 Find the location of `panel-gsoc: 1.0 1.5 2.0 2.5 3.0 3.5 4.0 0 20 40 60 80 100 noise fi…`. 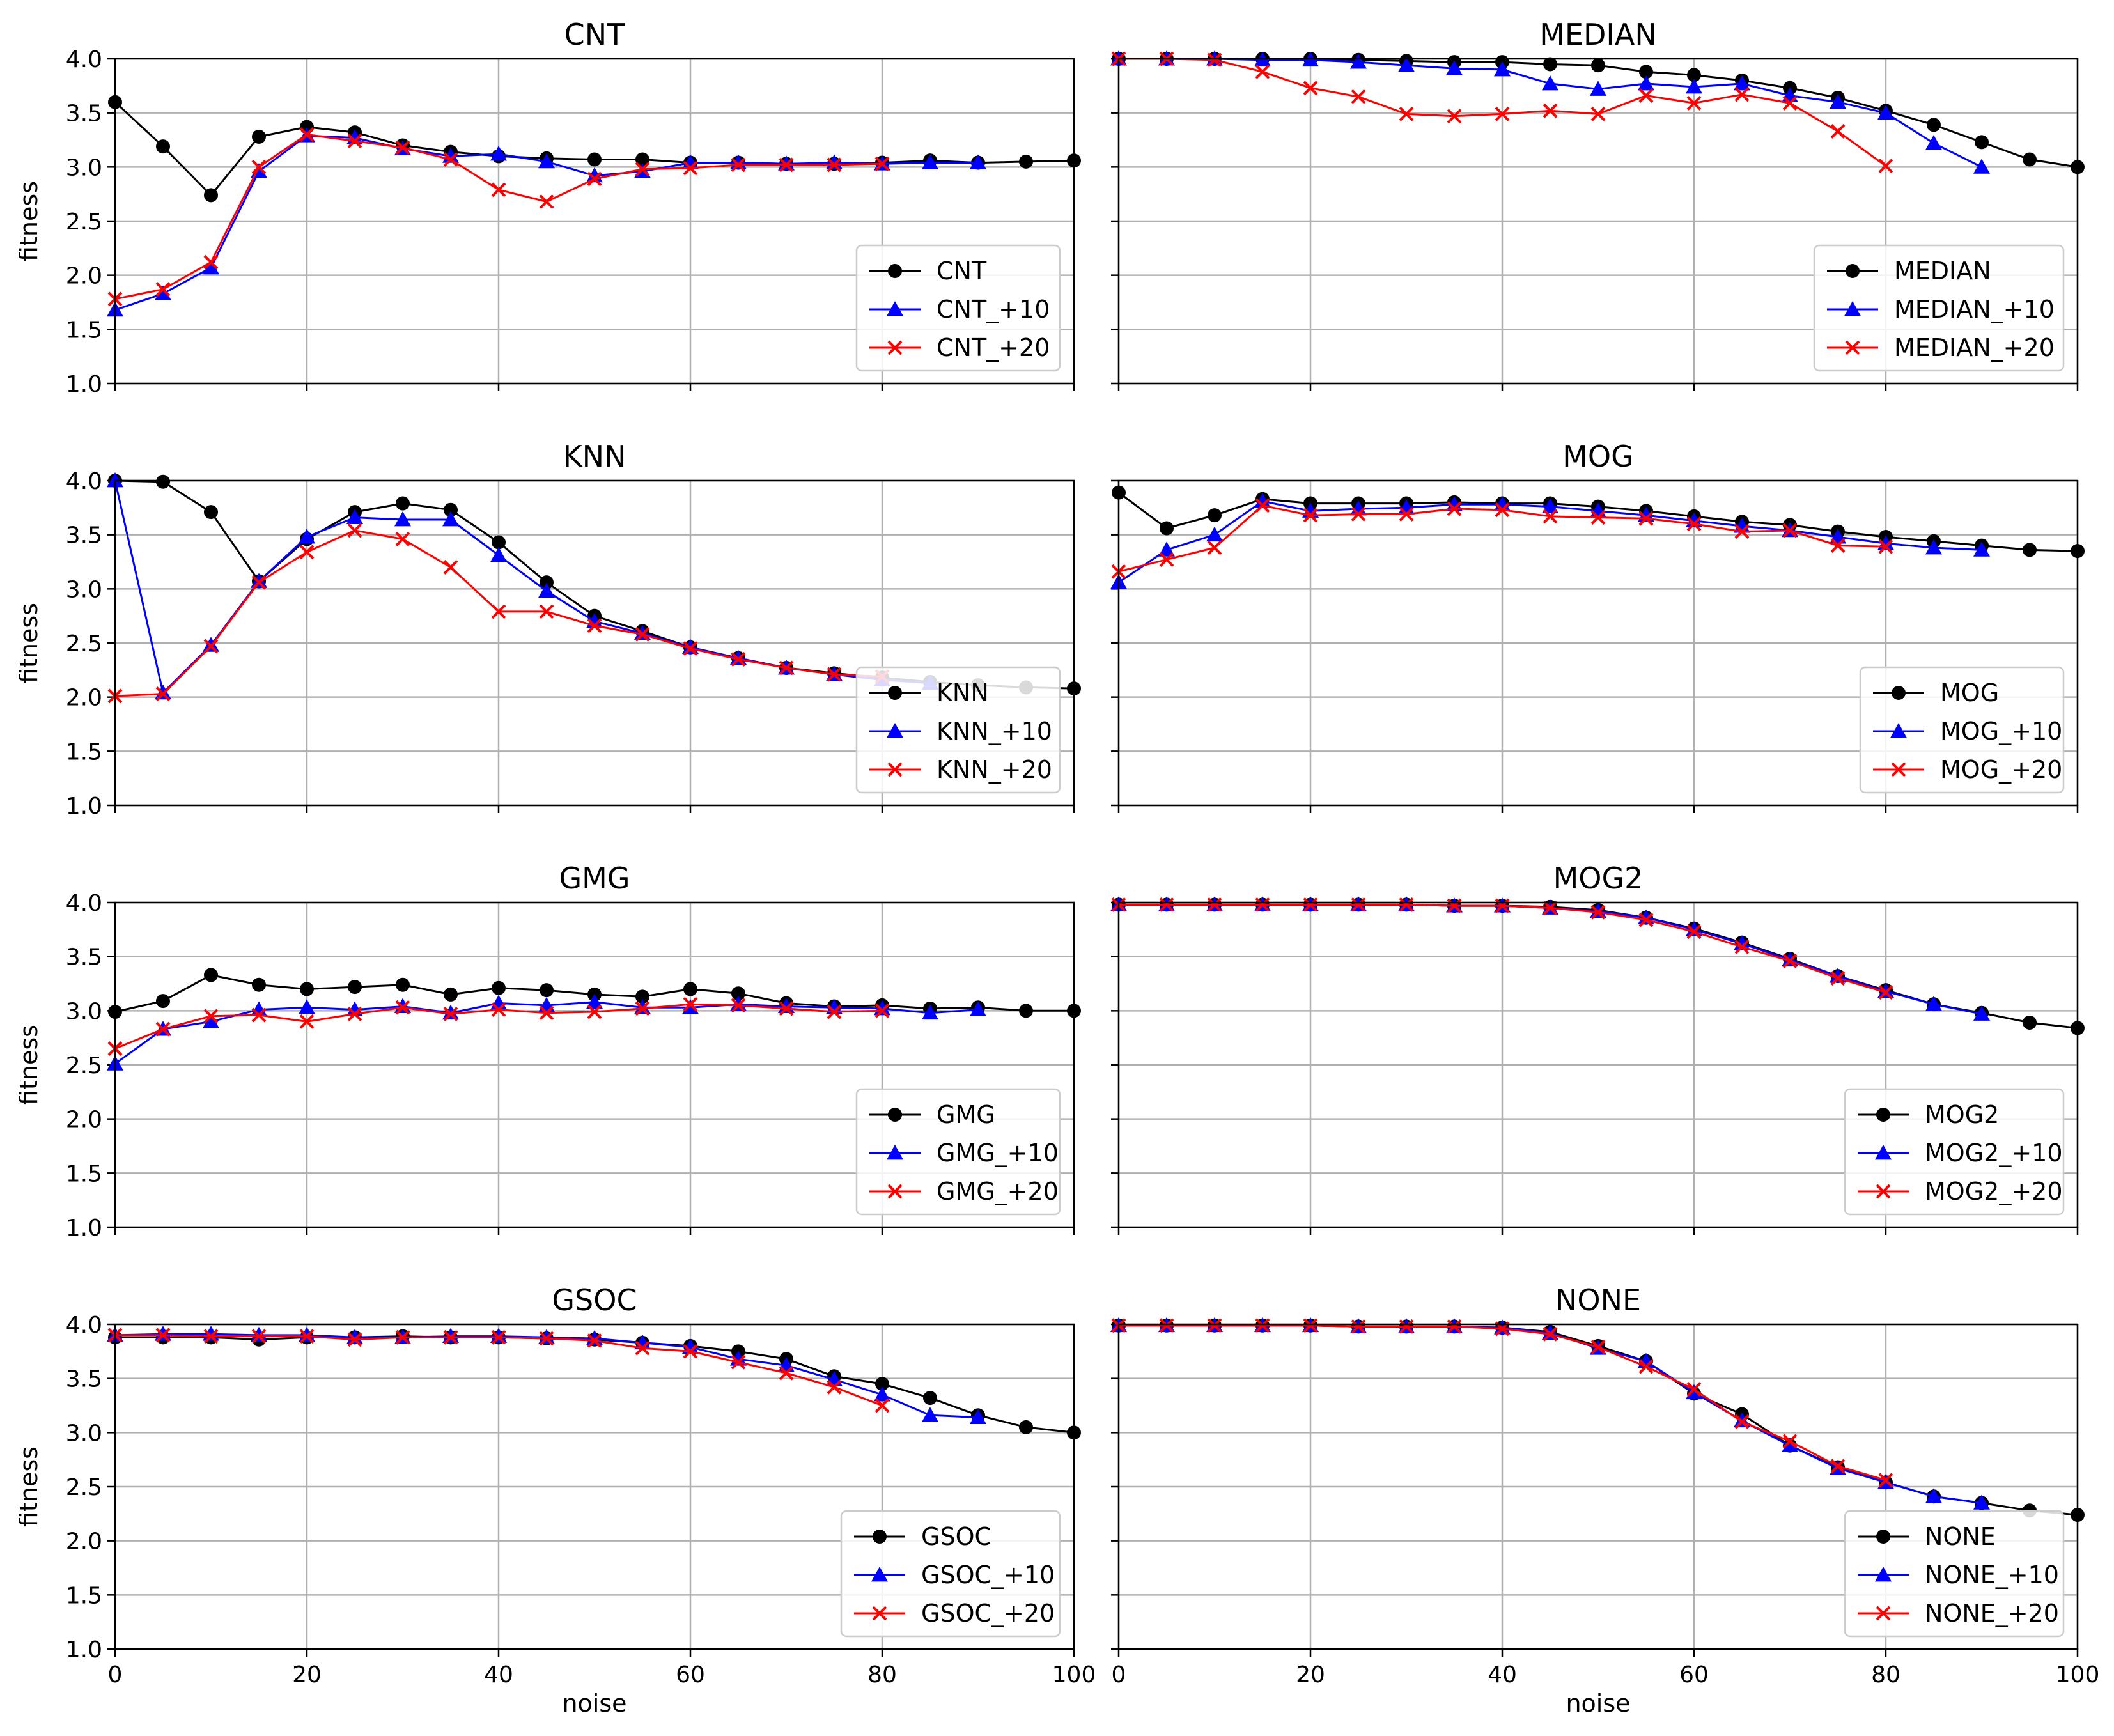

panel-gsoc: 1.0 1.5 2.0 2.5 3.0 3.5 4.0 0 20 40 60 80 100 noise fi… is located at coordinates (555, 1500).